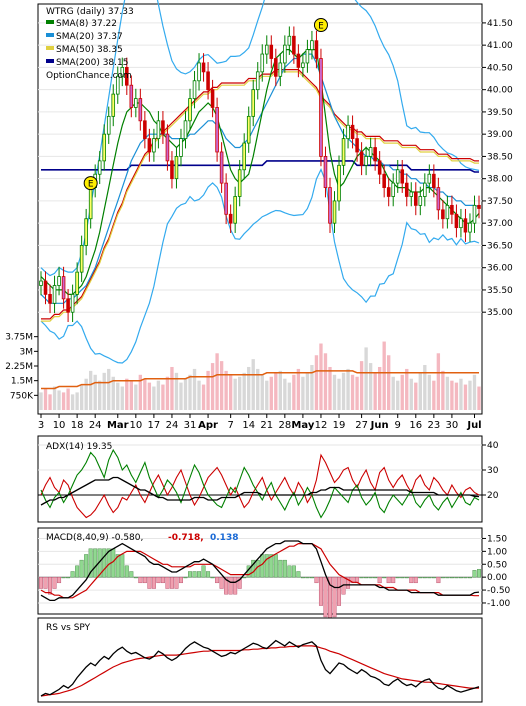  I want to click on x-tick-label: 3, so click(41, 425).